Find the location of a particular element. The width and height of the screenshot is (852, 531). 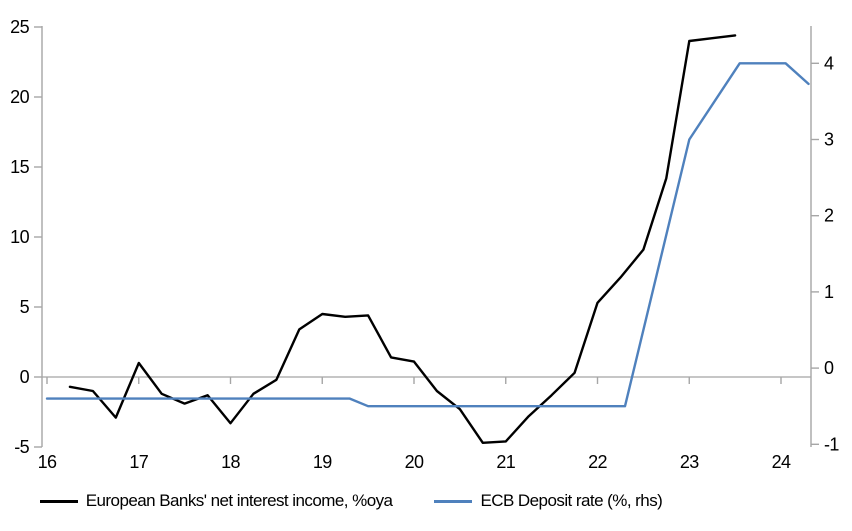

right-axis-tick-label: -1 is located at coordinates (831, 444).